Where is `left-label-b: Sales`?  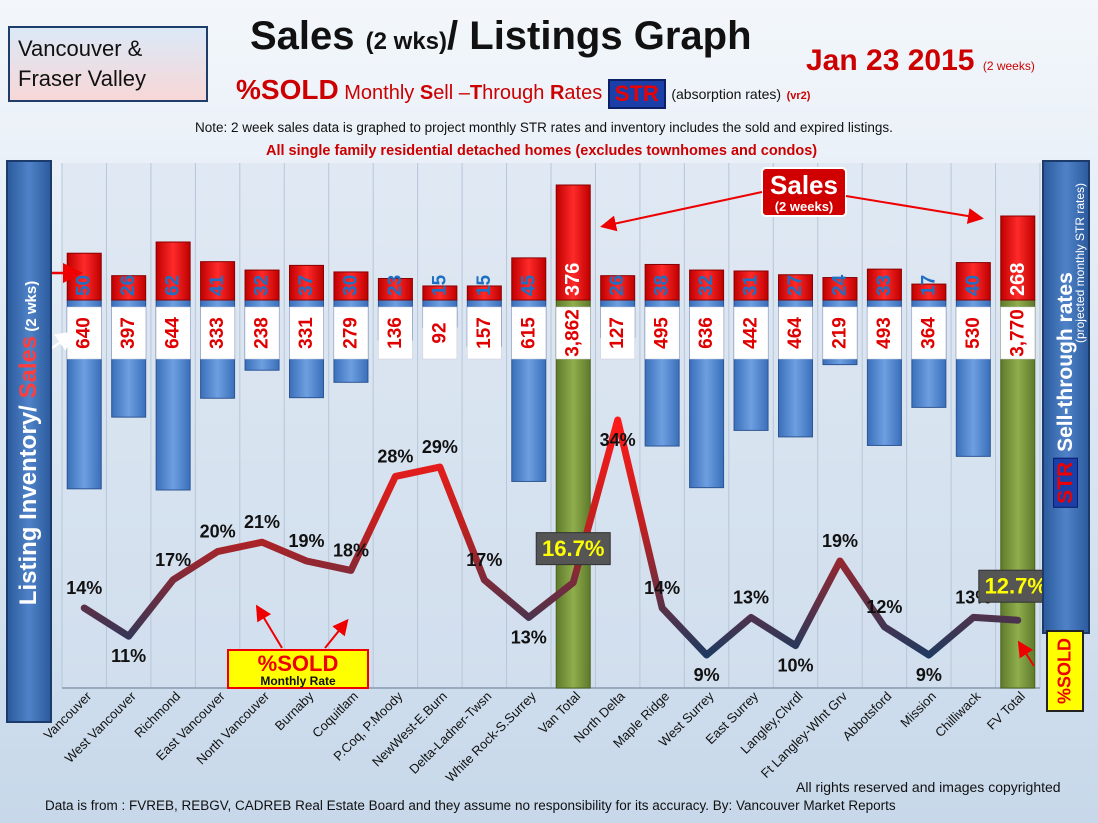 left-label-b: Sales is located at coordinates (28, 367).